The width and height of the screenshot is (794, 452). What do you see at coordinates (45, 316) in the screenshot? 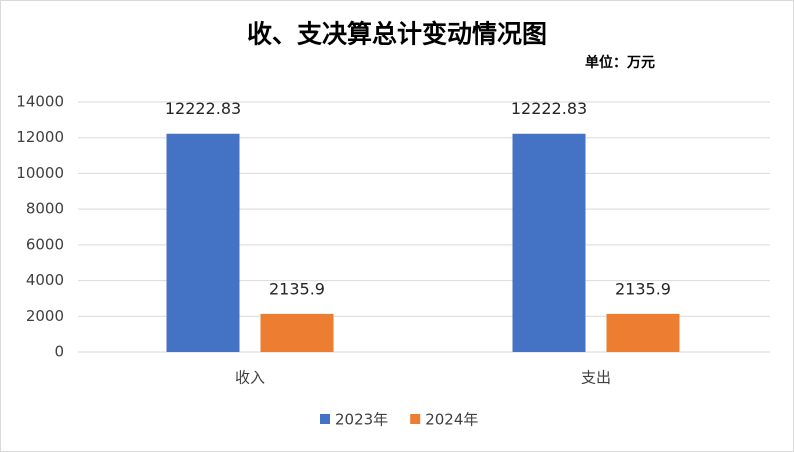
I see `y-tick-label: 2000` at bounding box center [45, 316].